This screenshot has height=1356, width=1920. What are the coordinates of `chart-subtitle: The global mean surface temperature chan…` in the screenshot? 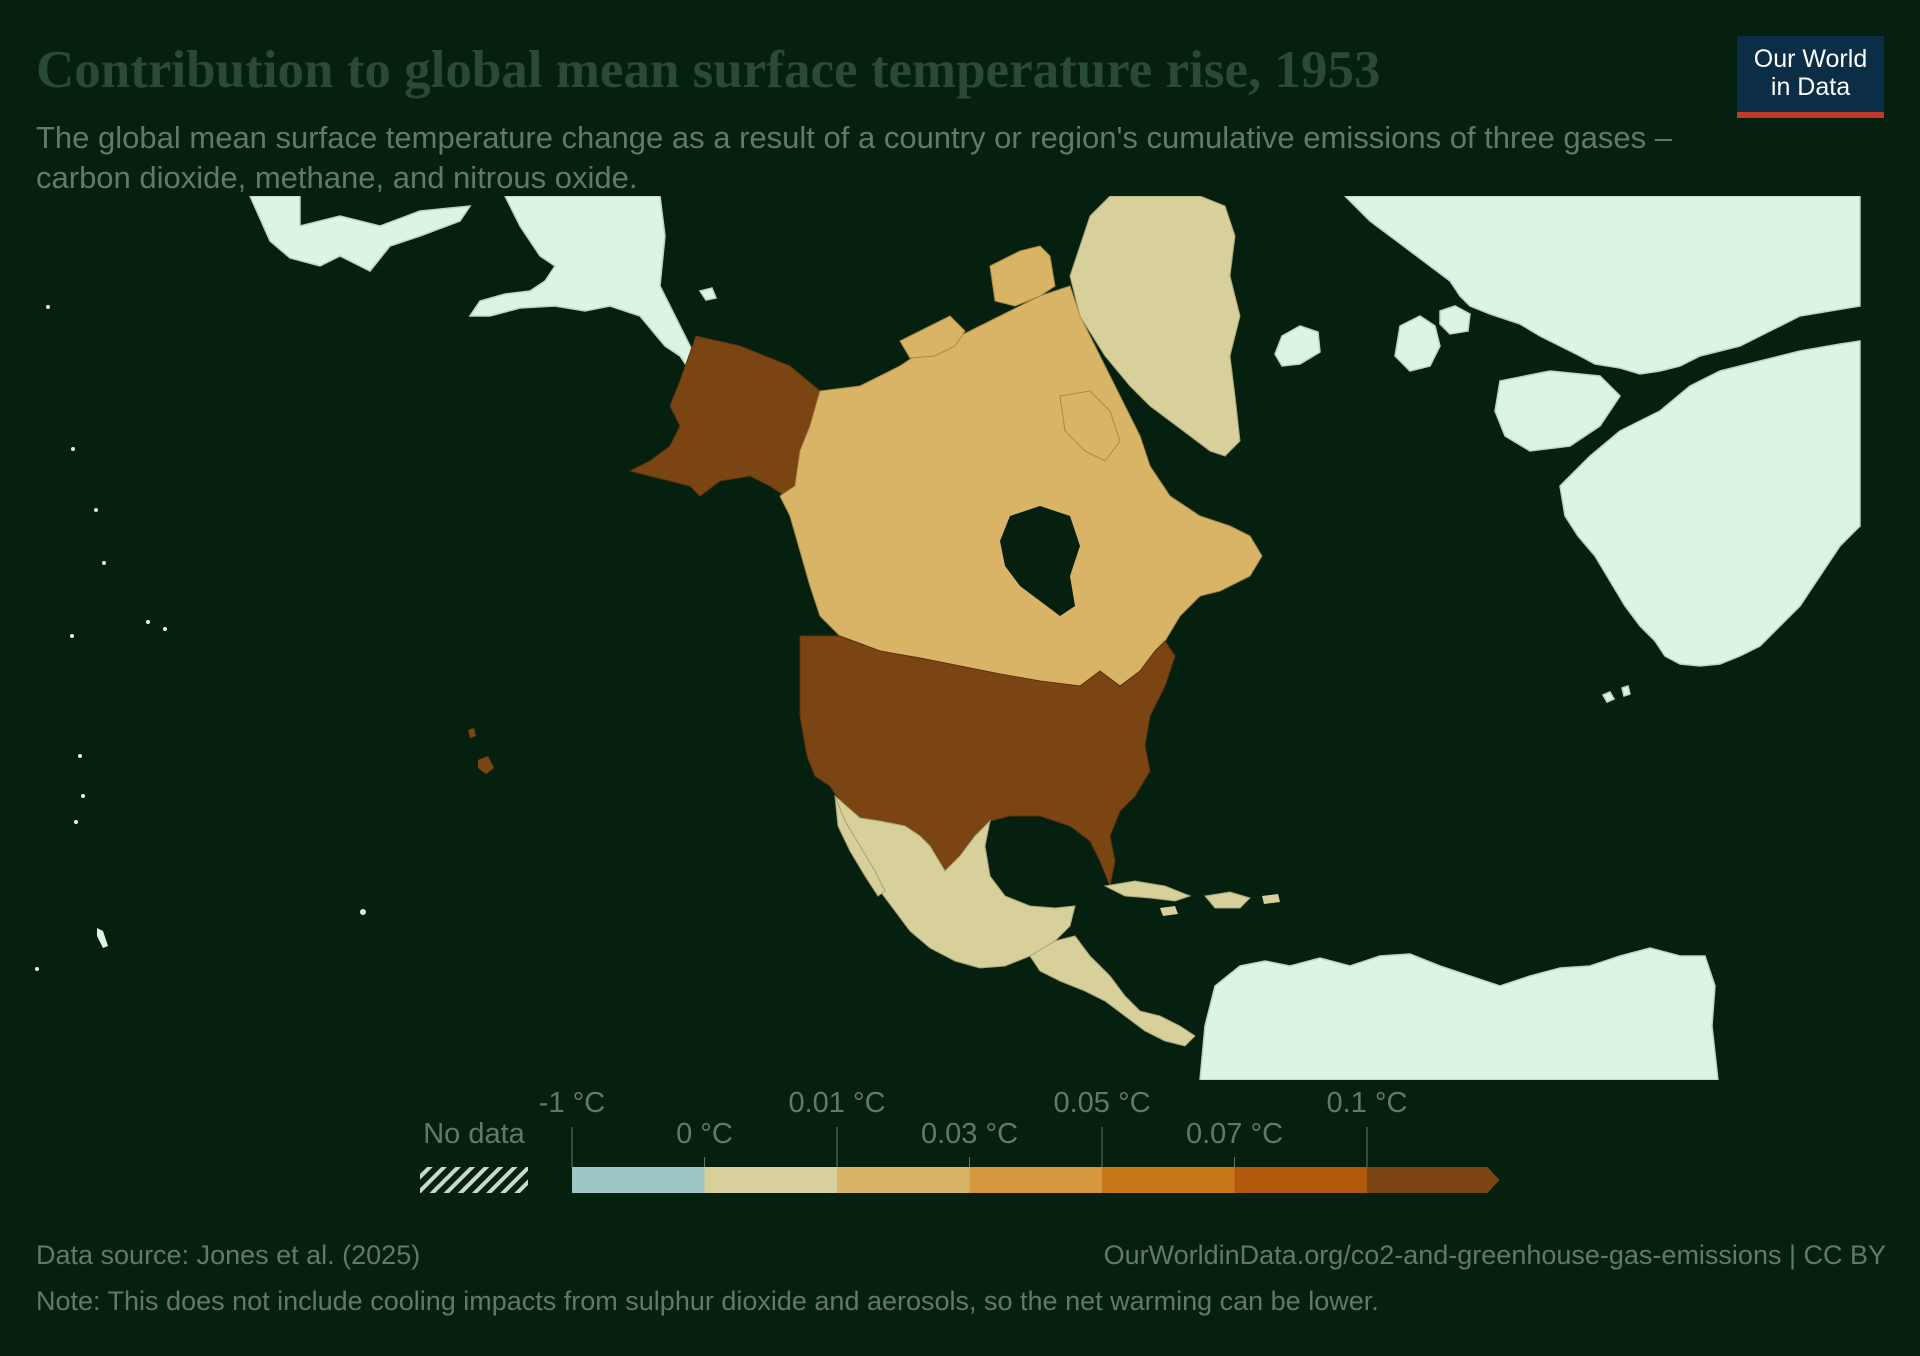 It's located at (854, 157).